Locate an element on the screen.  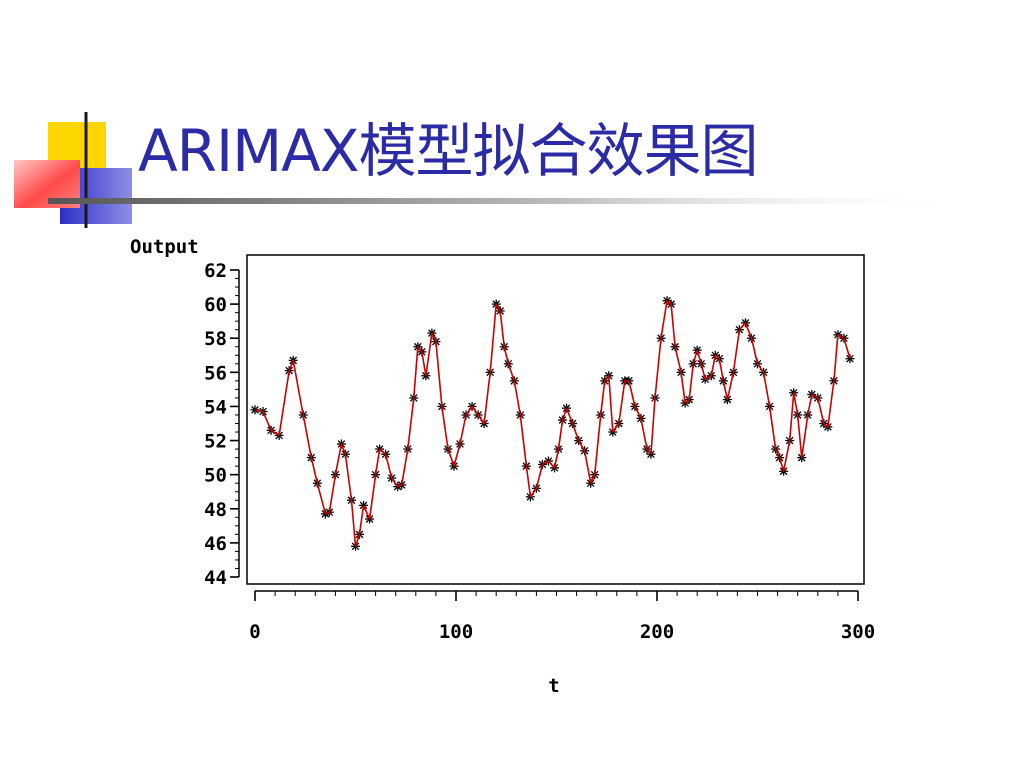
marker-stroke is located at coordinates (255, 410).